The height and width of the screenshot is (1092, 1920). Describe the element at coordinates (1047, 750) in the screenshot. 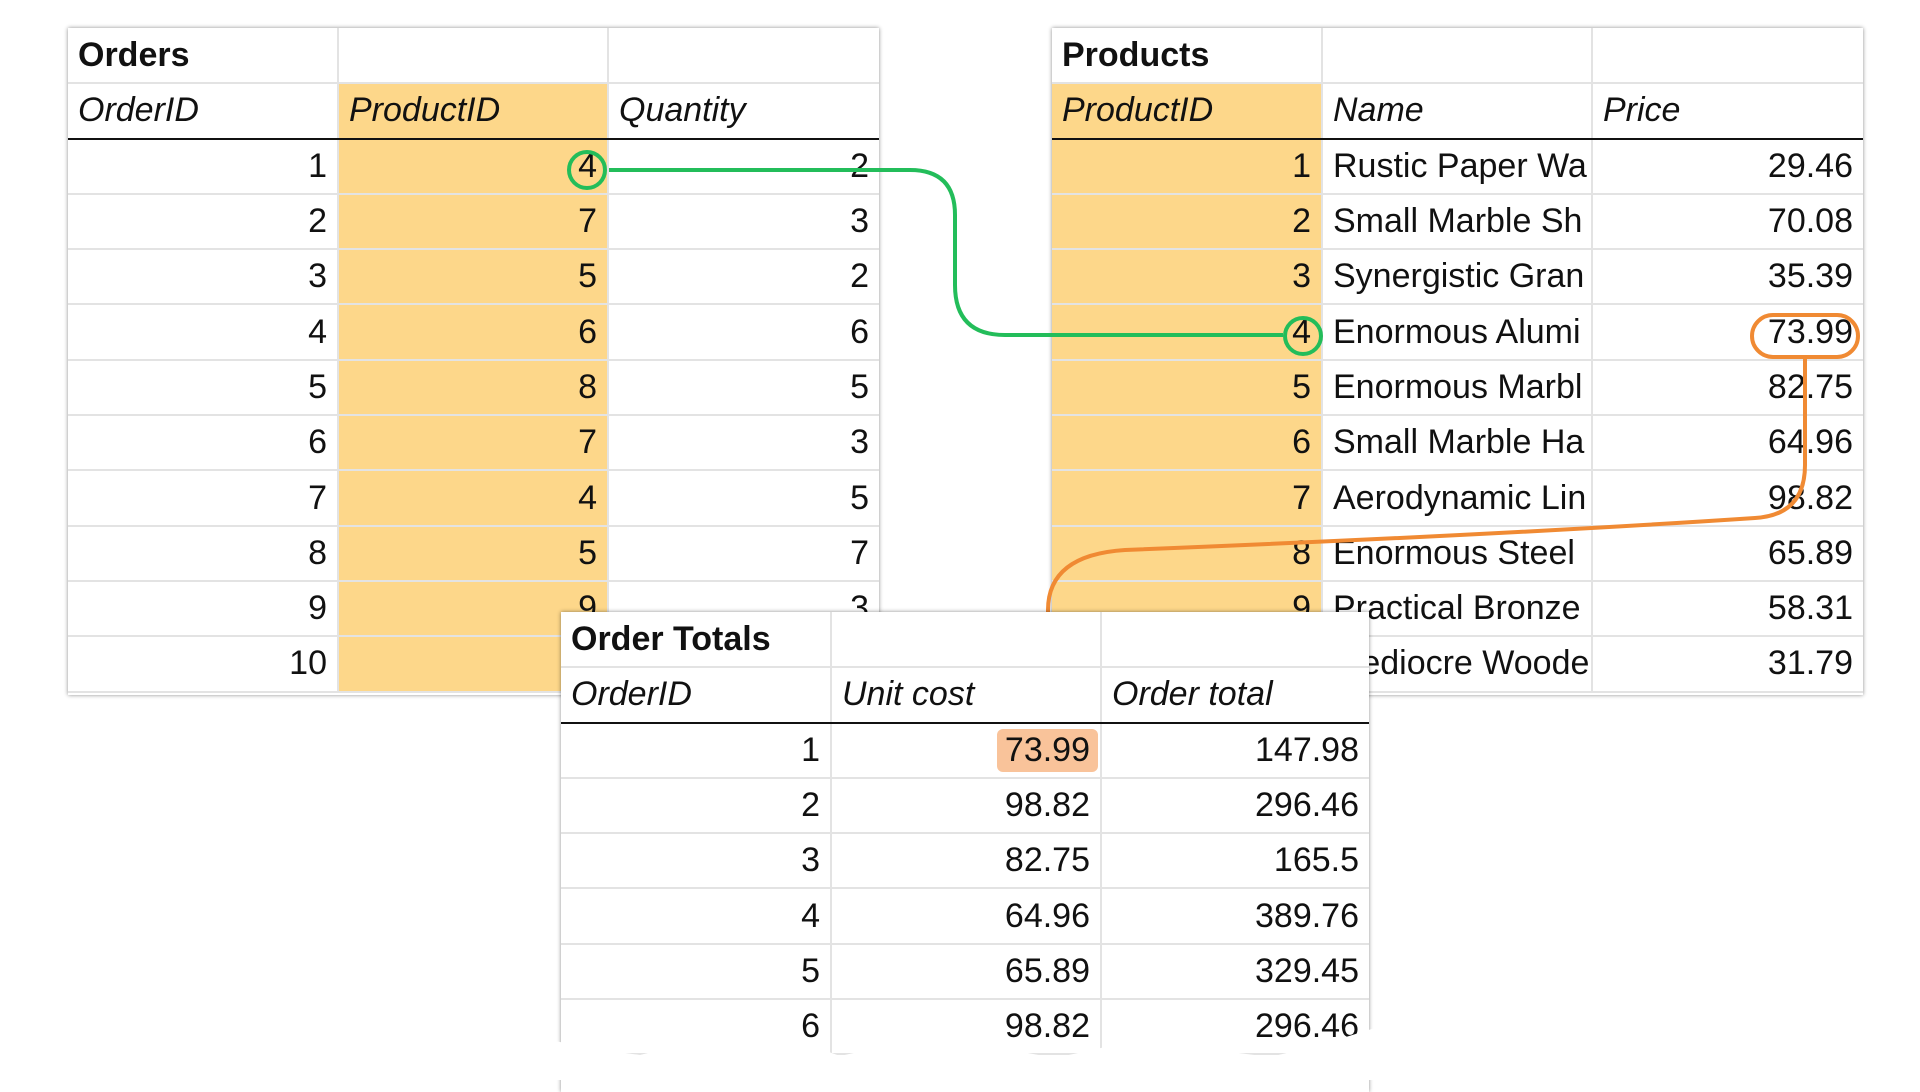

I see `highlighted-unit-cost: 73.99` at that location.